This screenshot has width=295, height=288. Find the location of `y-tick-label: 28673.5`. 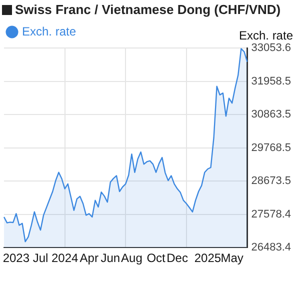

y-tick-label: 28673.5 is located at coordinates (271, 181).